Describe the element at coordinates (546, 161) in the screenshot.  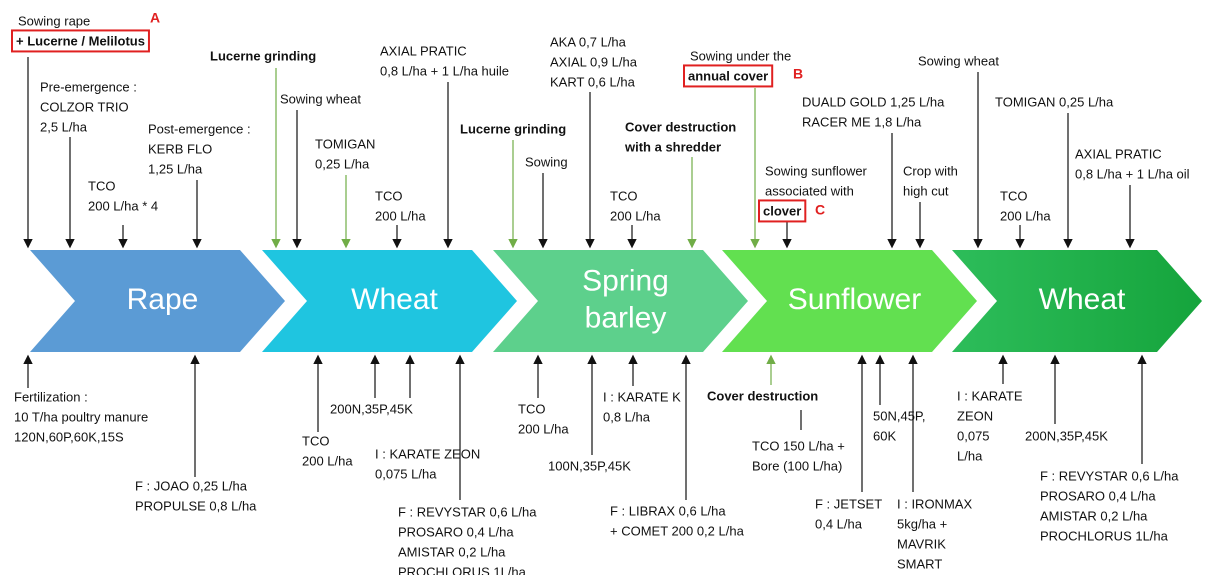
I see `annotation-text: Sowing` at that location.